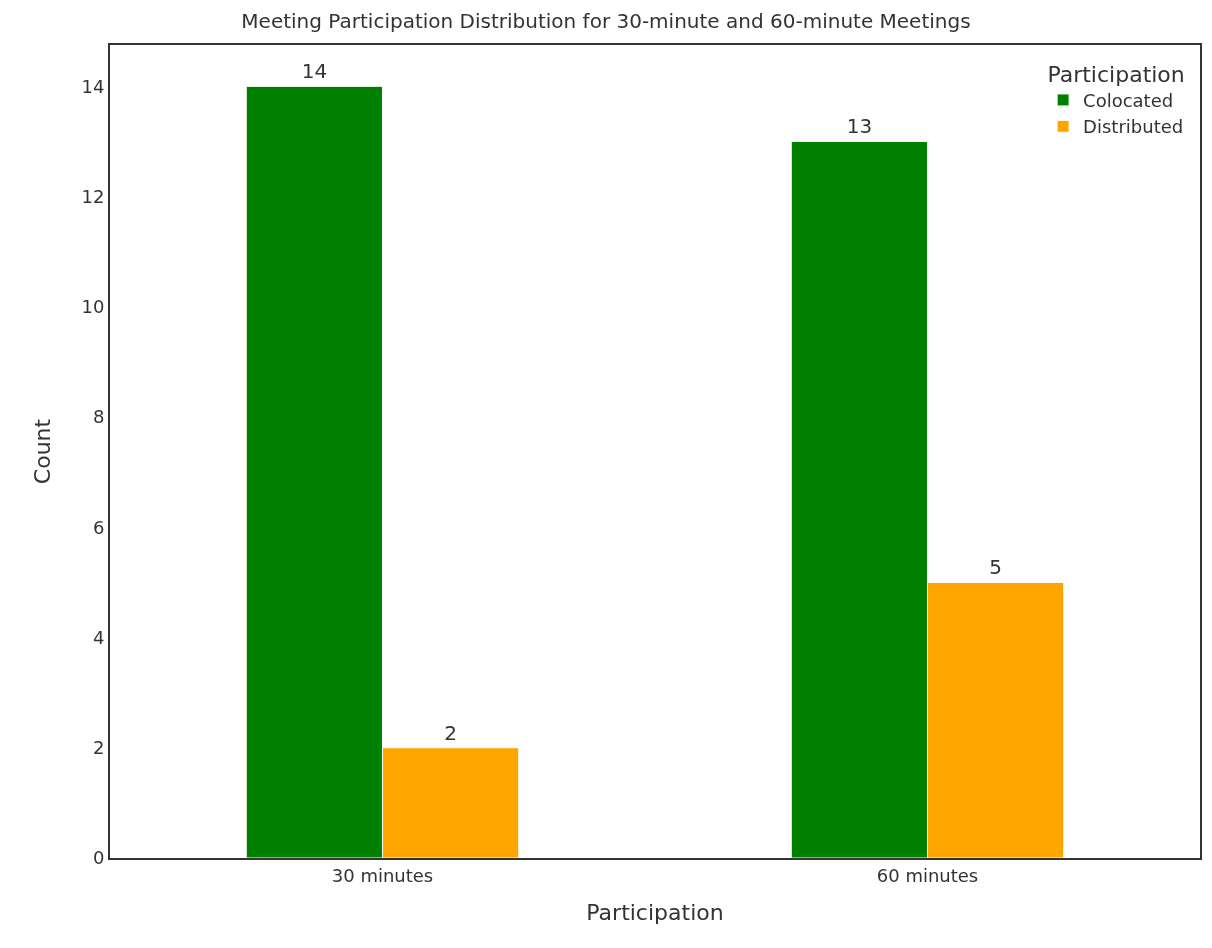 The width and height of the screenshot is (1212, 948). What do you see at coordinates (98, 527) in the screenshot?
I see `y-tick-label: 6` at bounding box center [98, 527].